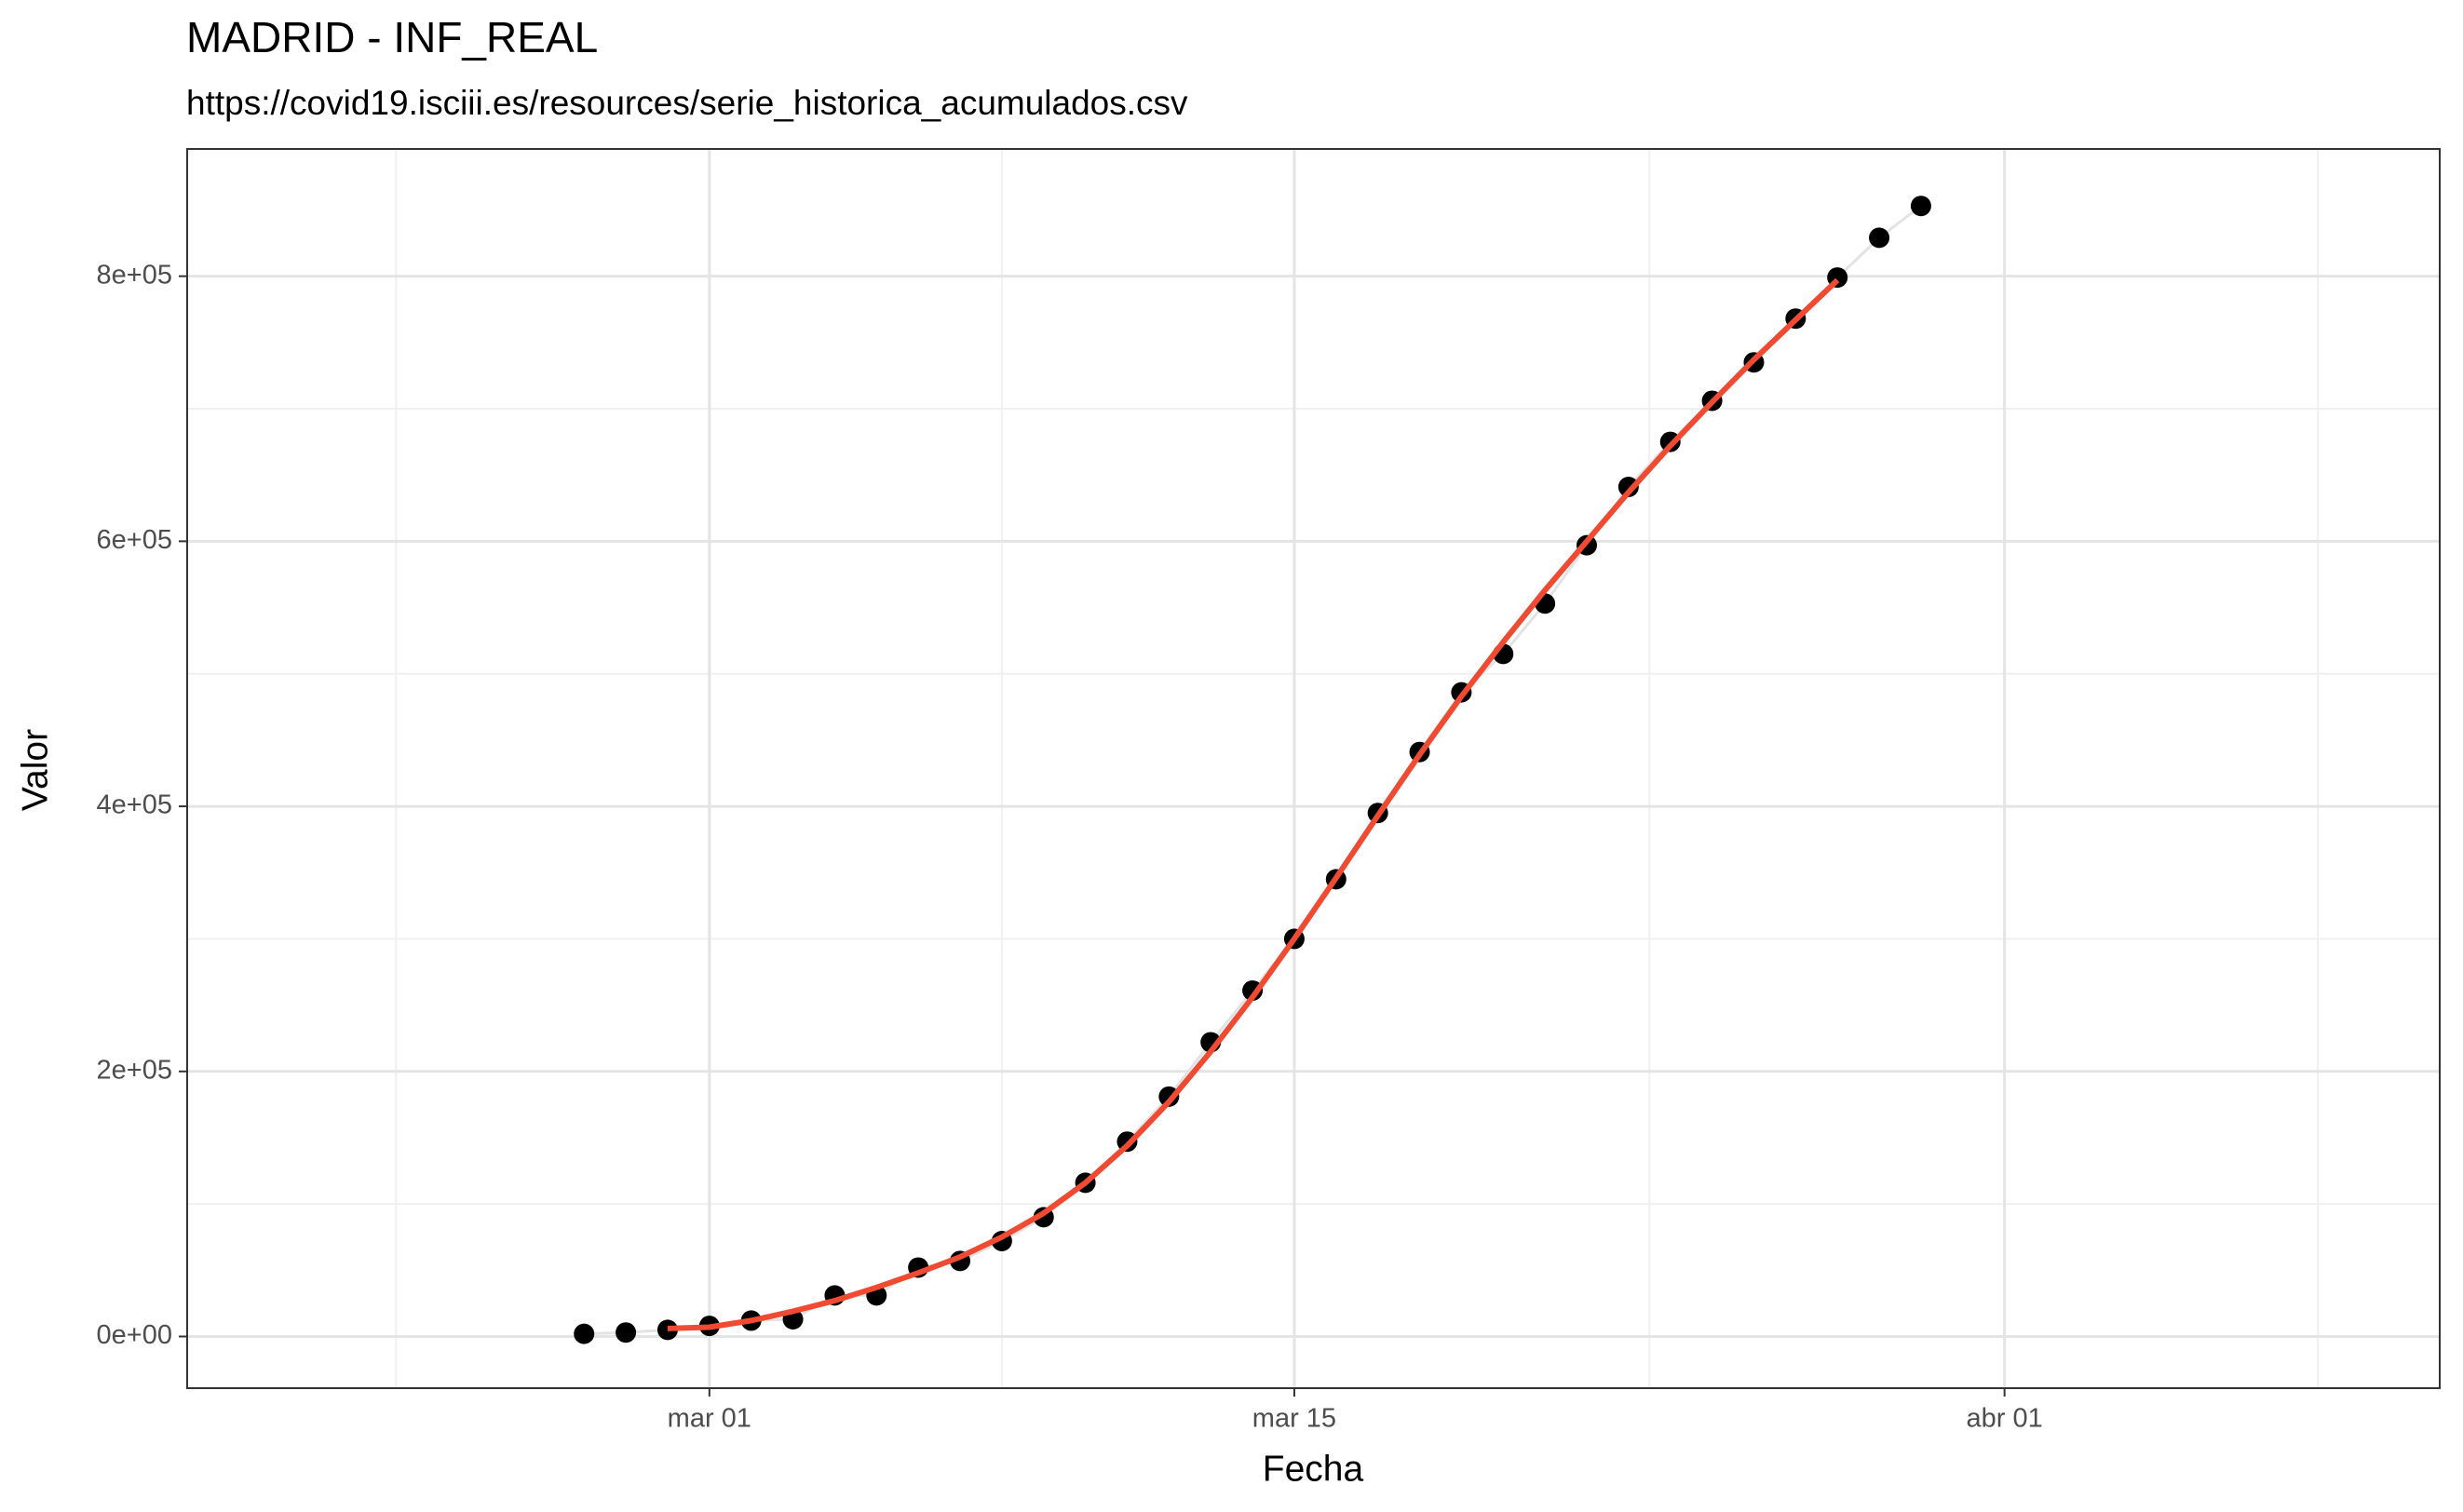 The height and width of the screenshot is (1512, 2463). I want to click on x-tick-label: mar 01, so click(709, 1419).